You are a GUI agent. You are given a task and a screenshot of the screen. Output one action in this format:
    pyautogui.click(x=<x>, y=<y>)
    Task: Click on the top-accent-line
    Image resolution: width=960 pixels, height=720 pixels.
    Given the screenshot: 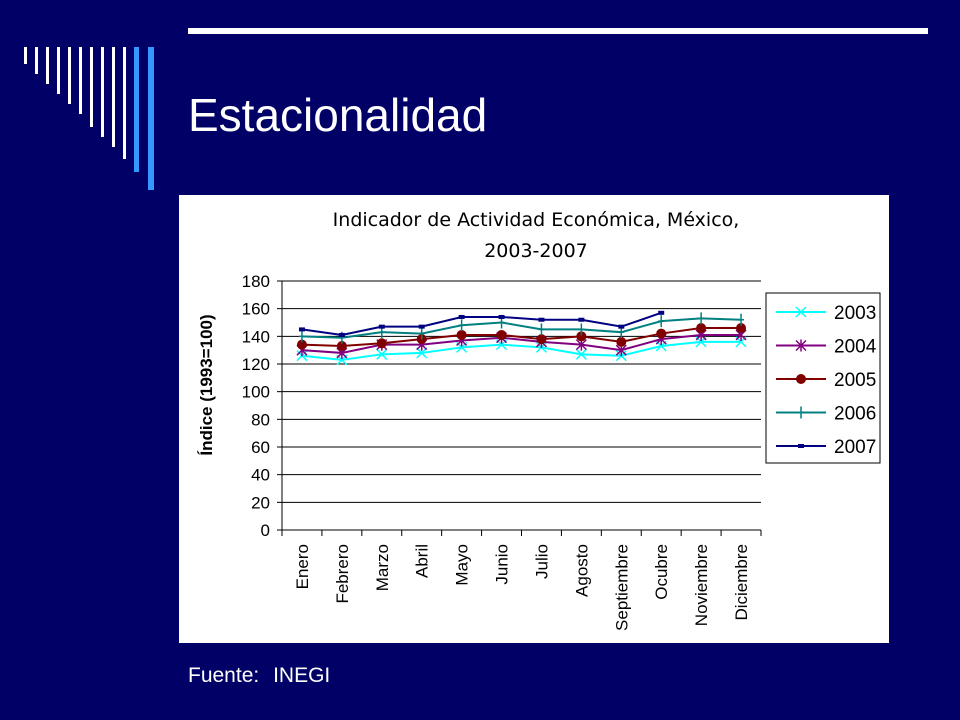 What is the action you would take?
    pyautogui.click(x=558, y=31)
    